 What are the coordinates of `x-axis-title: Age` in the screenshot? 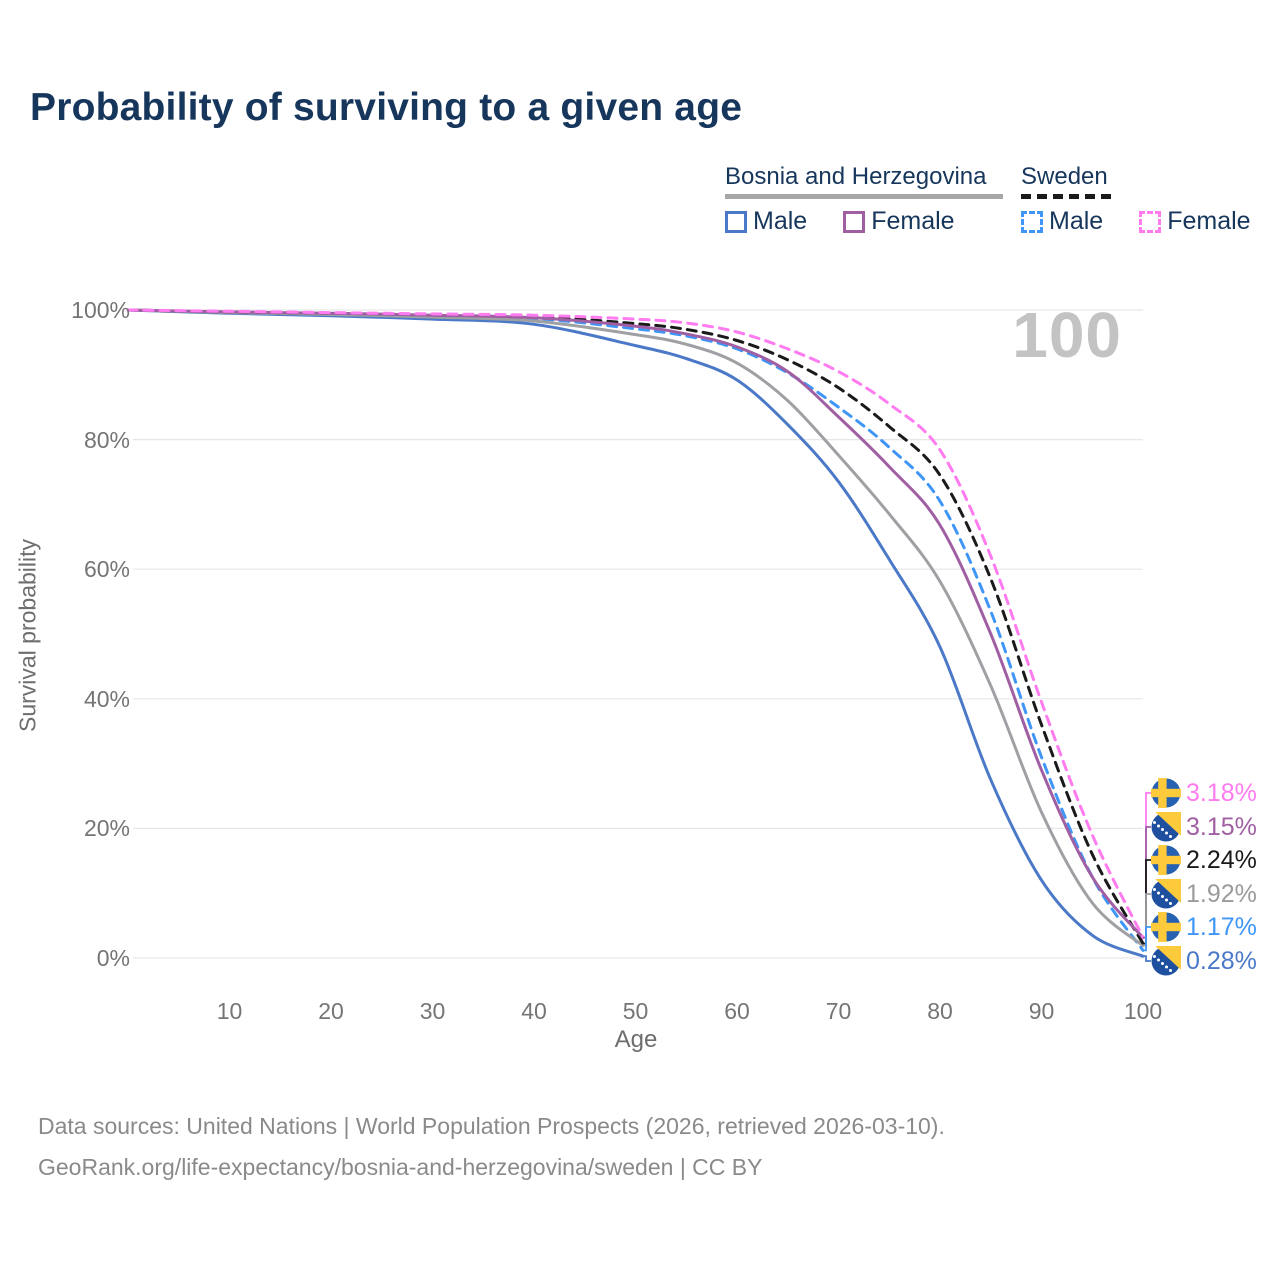 It's located at (636, 1039).